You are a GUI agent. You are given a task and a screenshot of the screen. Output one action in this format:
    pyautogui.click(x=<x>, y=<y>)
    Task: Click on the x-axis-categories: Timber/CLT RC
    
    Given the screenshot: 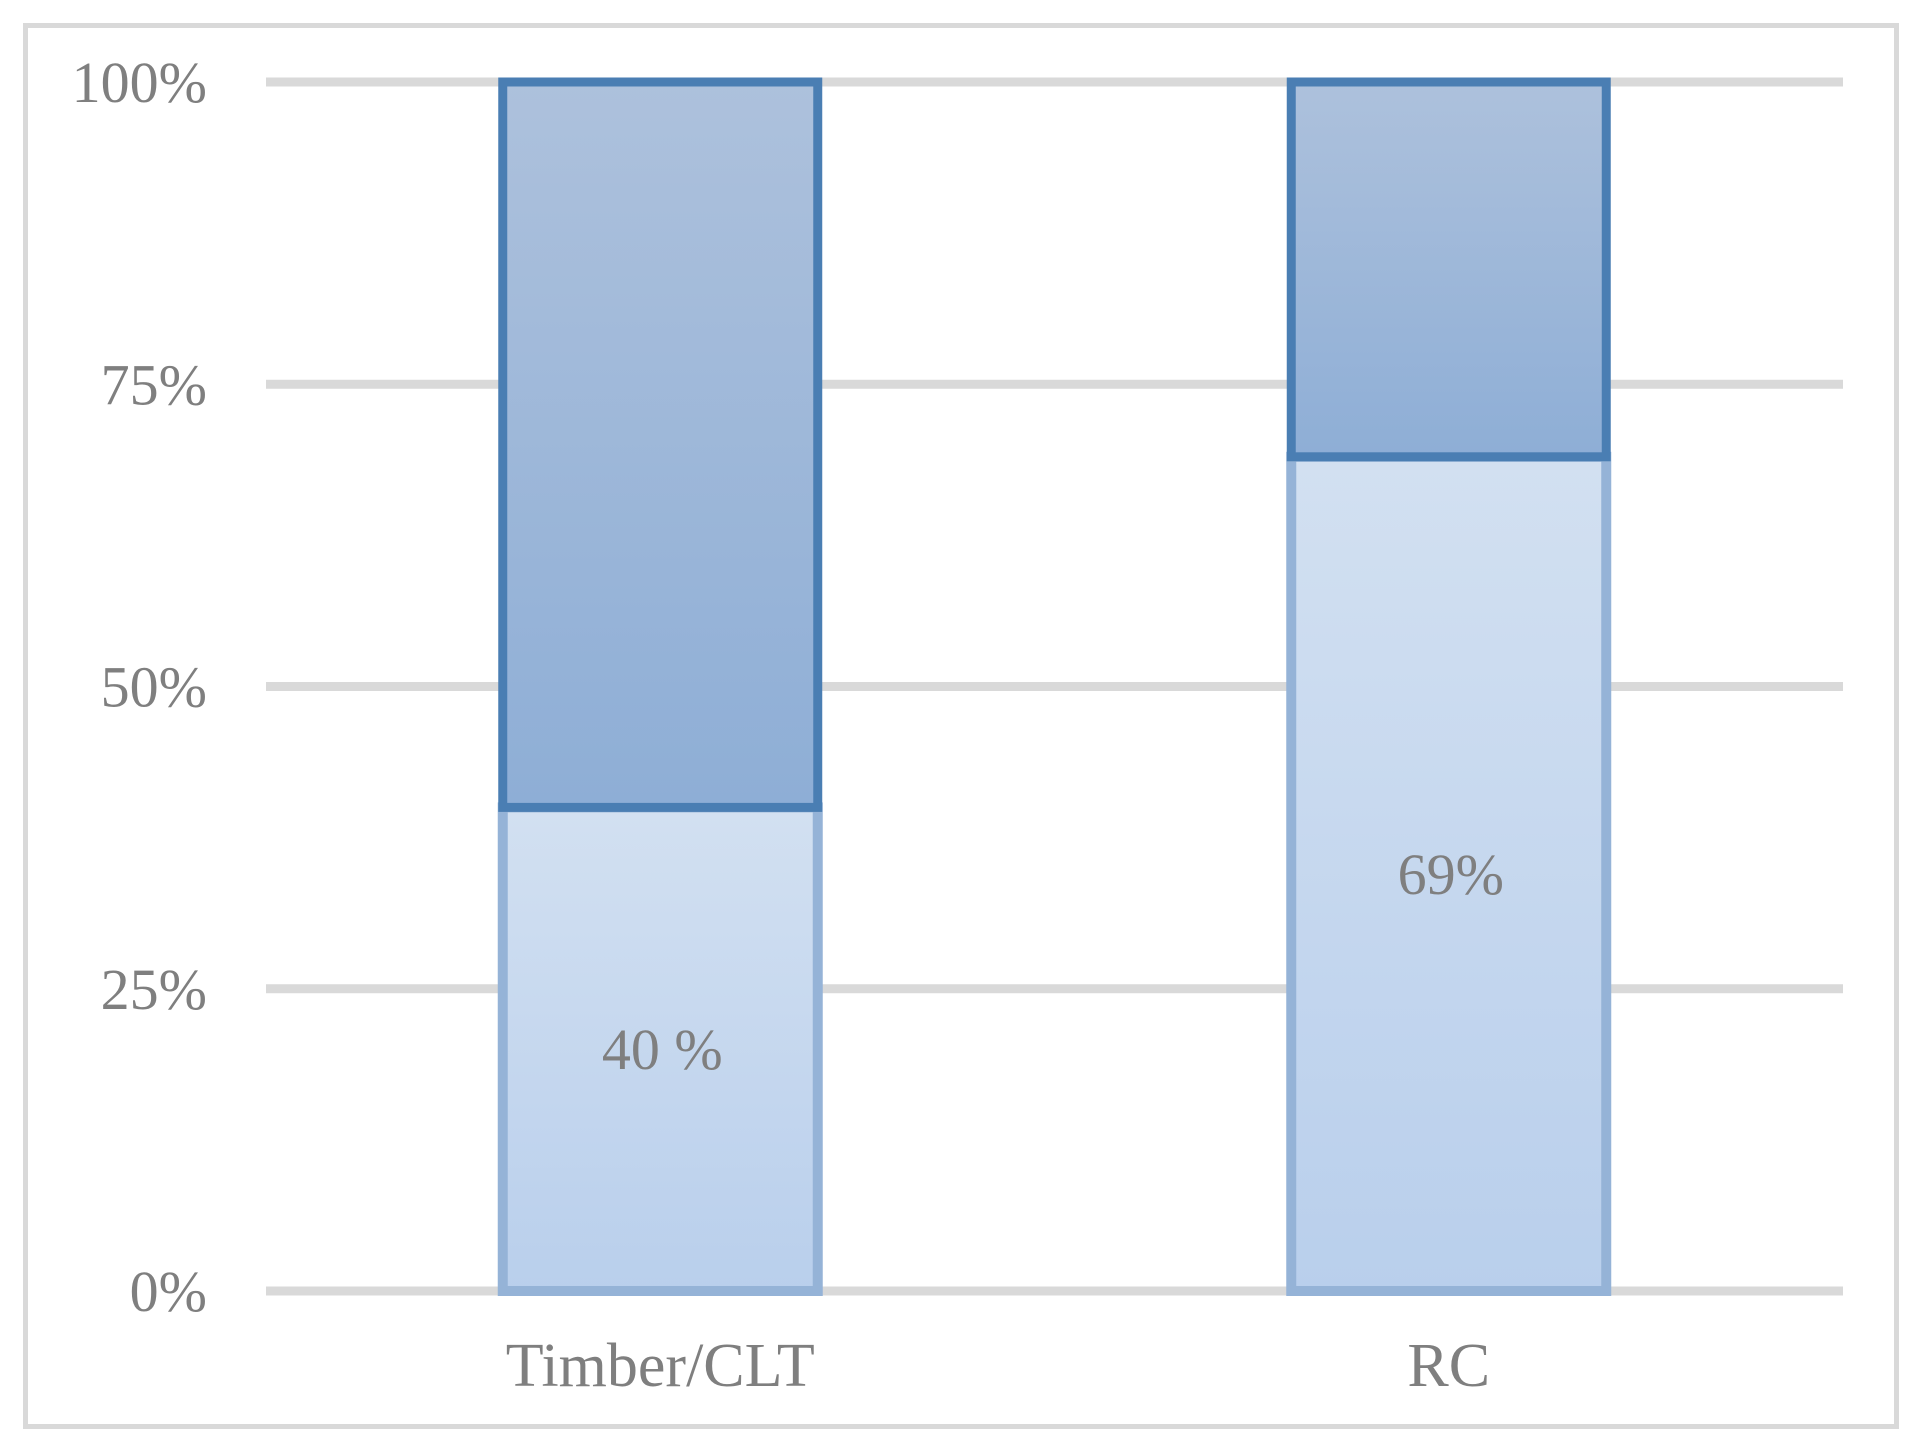 What is the action you would take?
    pyautogui.click(x=998, y=1366)
    